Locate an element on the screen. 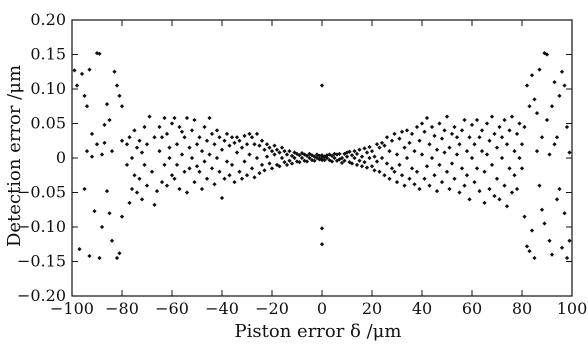  y-tick-label: 0.10 is located at coordinates (48, 88).